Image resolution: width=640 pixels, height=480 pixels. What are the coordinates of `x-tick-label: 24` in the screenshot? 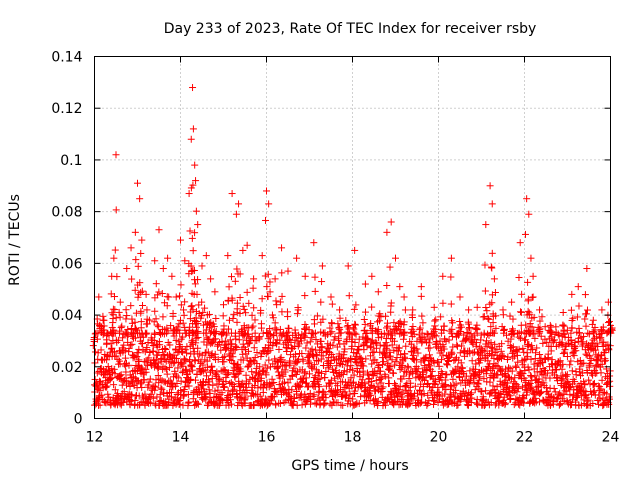 It's located at (611, 438).